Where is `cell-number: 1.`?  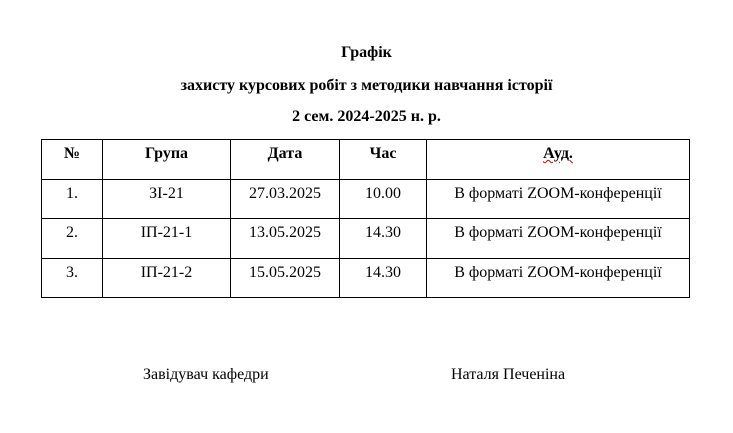 cell-number: 1. is located at coordinates (72, 199).